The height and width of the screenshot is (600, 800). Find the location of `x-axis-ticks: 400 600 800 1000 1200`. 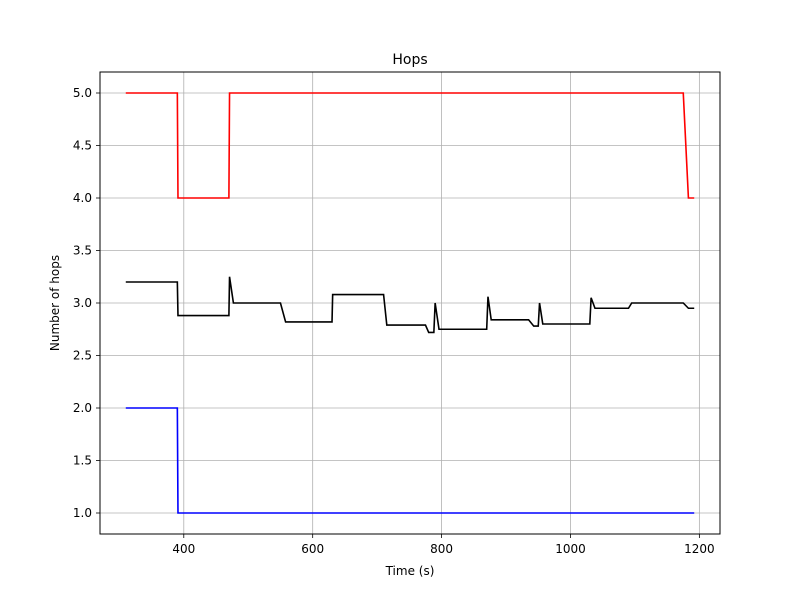

x-axis-ticks: 400 600 800 1000 1200 is located at coordinates (443, 545).